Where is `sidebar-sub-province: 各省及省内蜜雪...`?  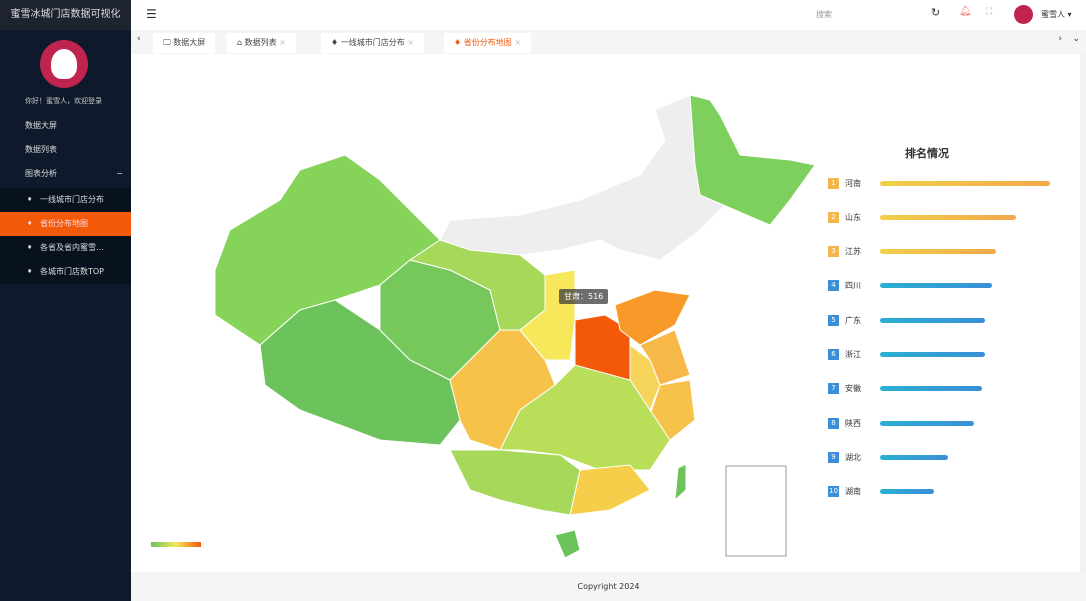
sidebar-sub-province: 各省及省内蜜雪... is located at coordinates (65, 248).